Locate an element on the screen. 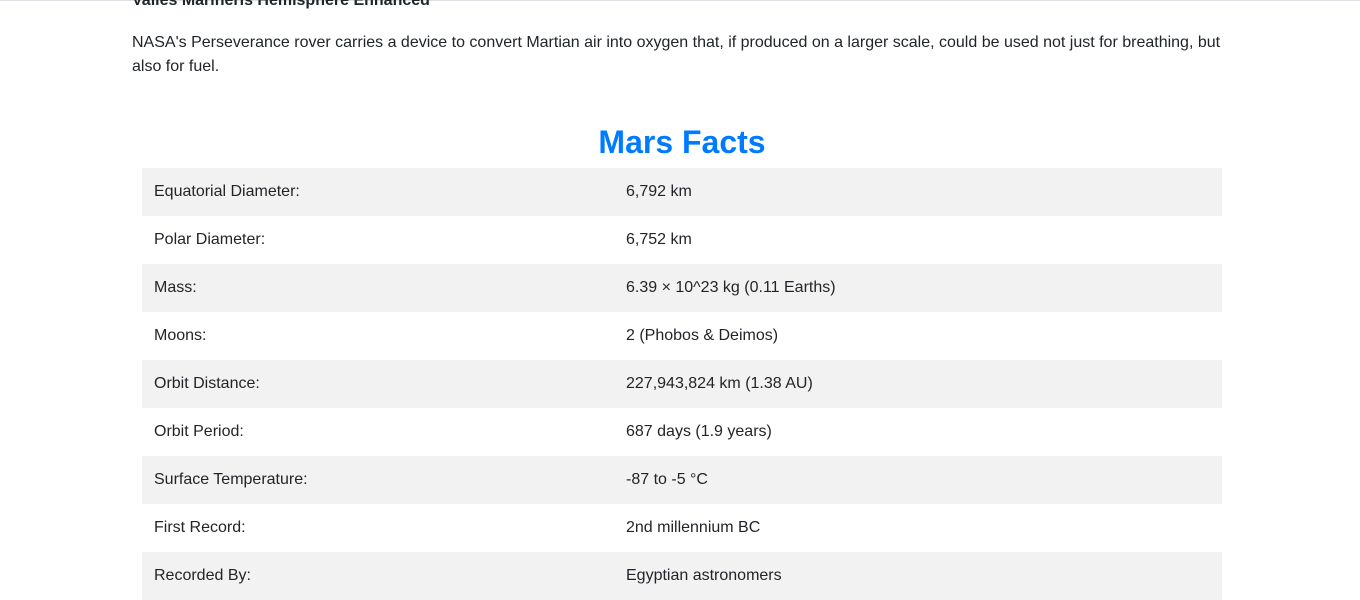 The height and width of the screenshot is (600, 1360). fact-value: 6,752 km is located at coordinates (659, 239).